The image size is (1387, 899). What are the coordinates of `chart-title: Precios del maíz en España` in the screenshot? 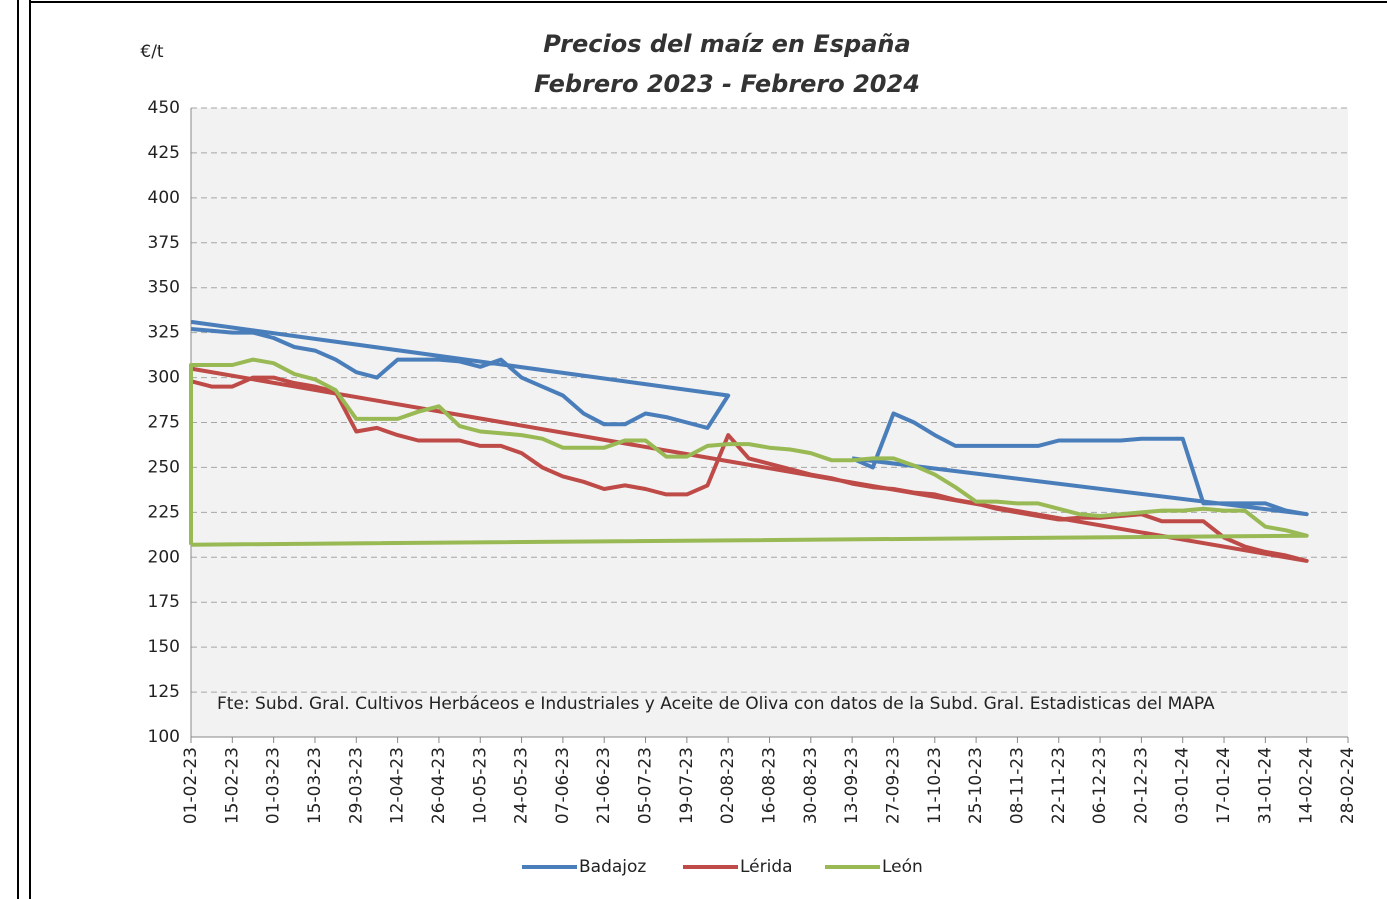 It's located at (726, 44).